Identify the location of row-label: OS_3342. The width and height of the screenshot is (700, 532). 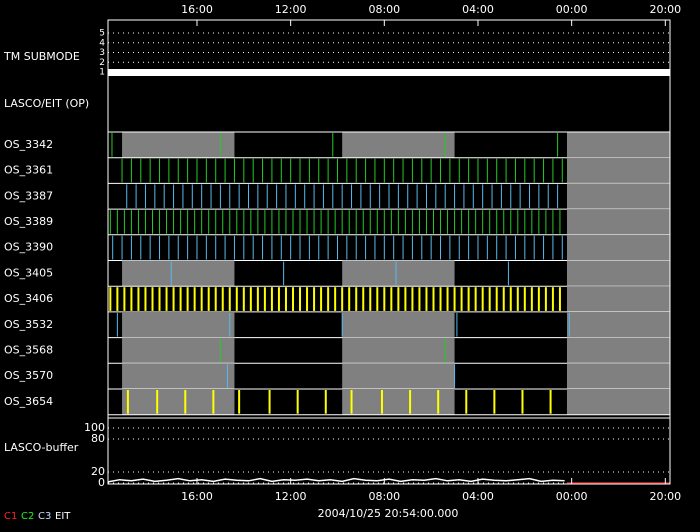
(28, 144).